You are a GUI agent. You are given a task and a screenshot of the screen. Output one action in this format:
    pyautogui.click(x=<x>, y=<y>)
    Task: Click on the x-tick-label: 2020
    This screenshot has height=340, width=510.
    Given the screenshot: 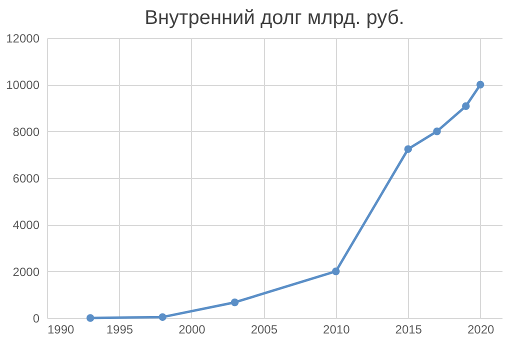 What is the action you would take?
    pyautogui.click(x=481, y=329)
    